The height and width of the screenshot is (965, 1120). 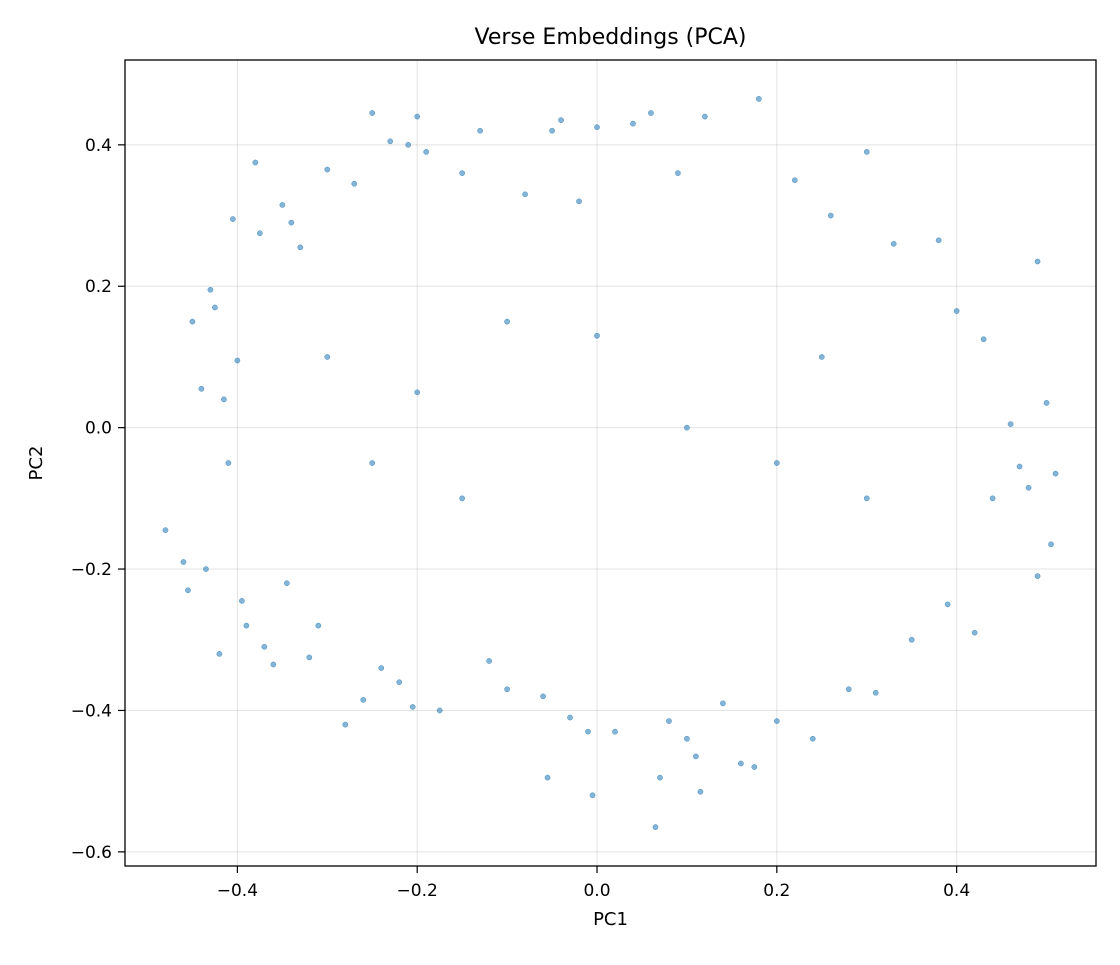 What do you see at coordinates (91, 711) in the screenshot?
I see `y-tick-label: −0.4` at bounding box center [91, 711].